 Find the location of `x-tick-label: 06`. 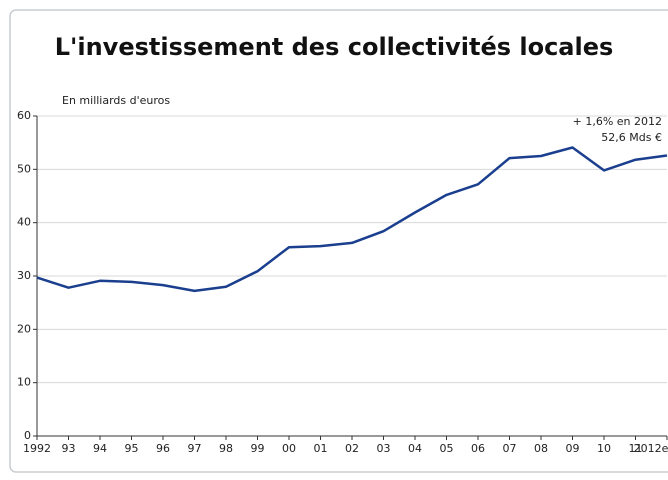

x-tick-label: 06 is located at coordinates (478, 448).